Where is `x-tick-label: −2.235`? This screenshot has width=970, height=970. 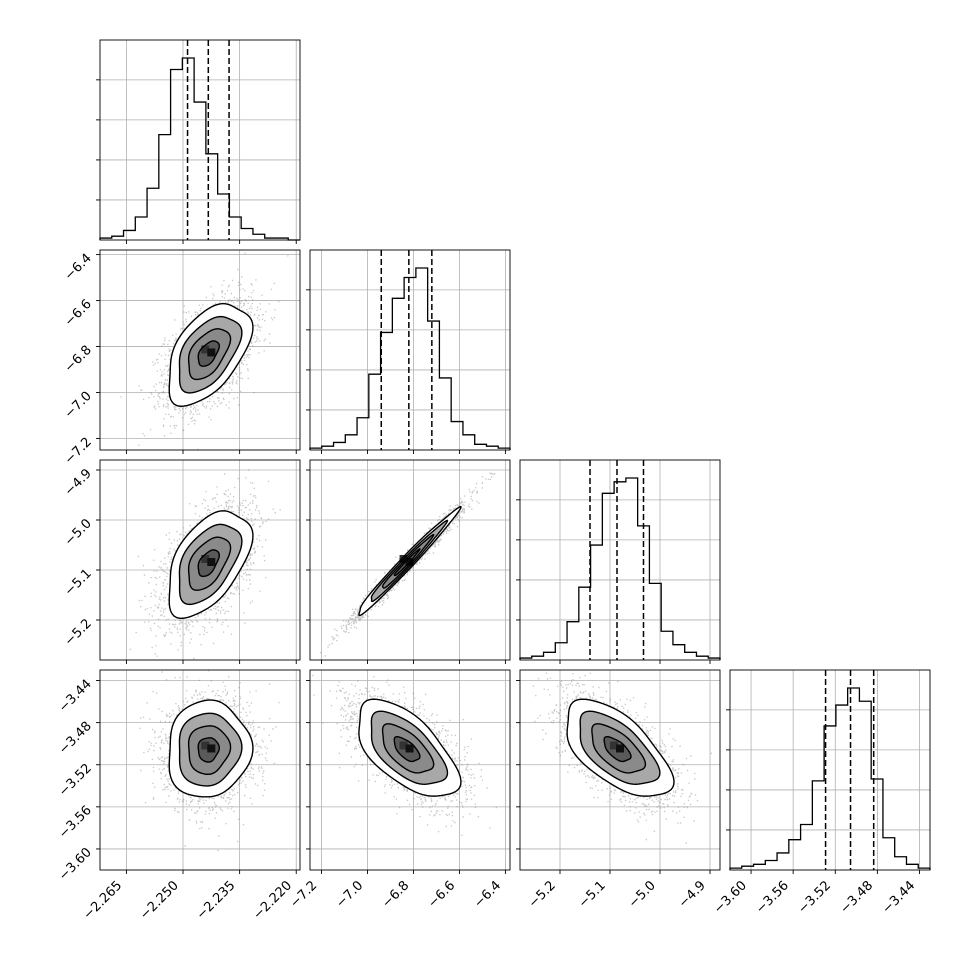
x-tick-label: −2.235 is located at coordinates (216, 900).